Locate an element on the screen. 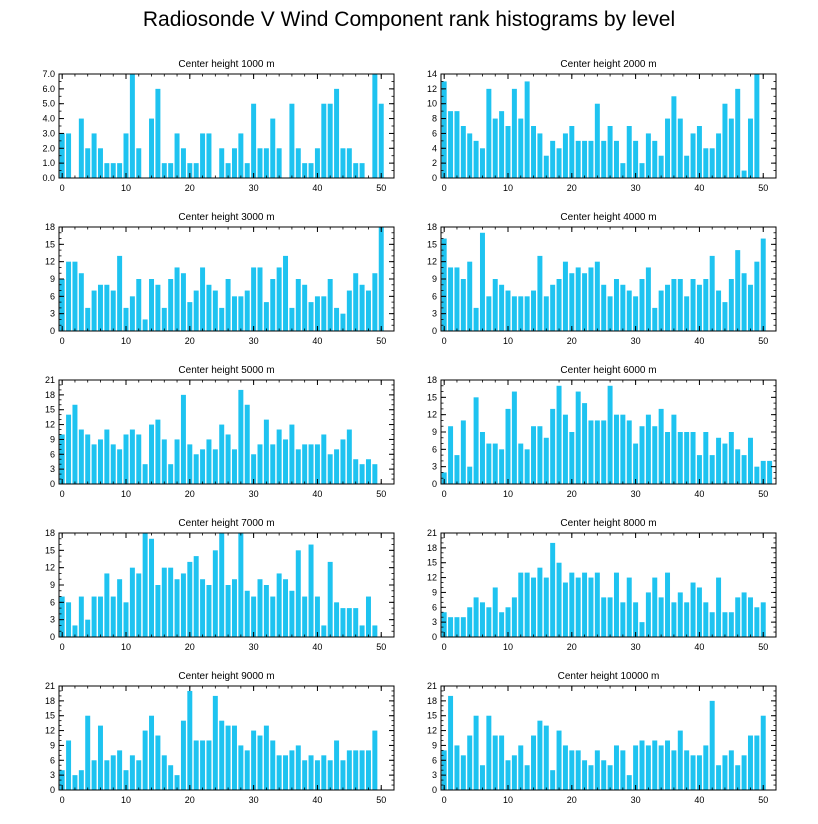 The image size is (818, 824). y-tick-label: 21 is located at coordinates (432, 686).